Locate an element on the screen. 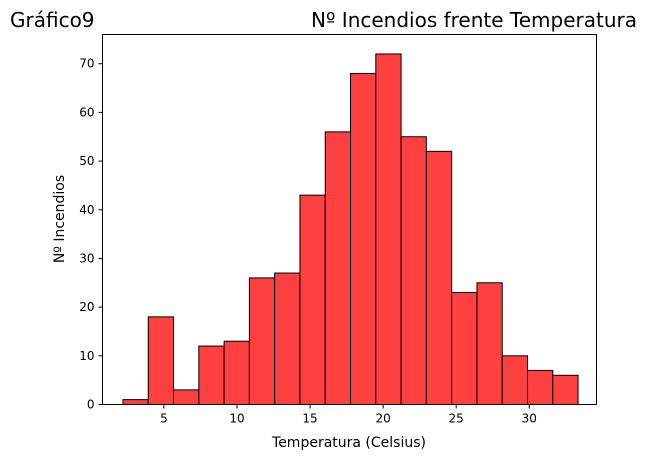 The image size is (648, 462). x-tick-label: 10 is located at coordinates (236, 419).